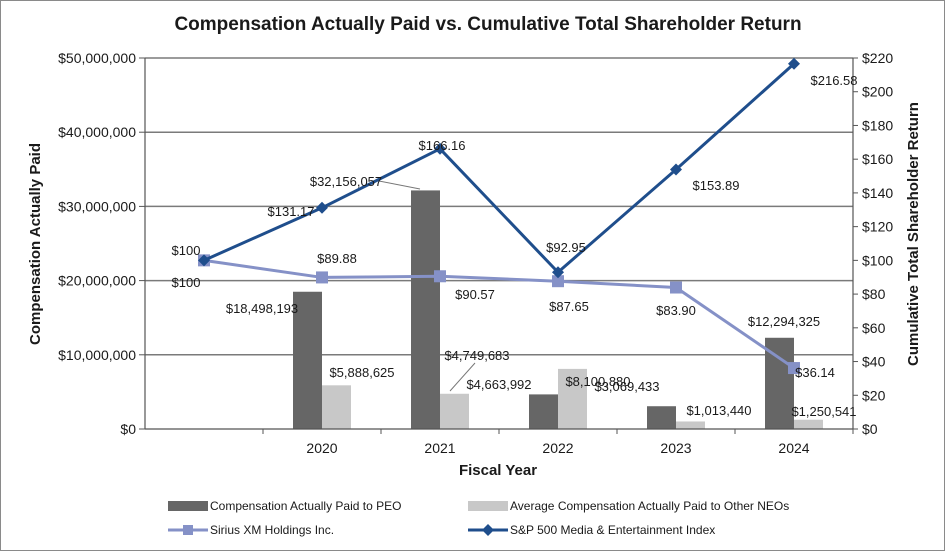 The image size is (945, 551). I want to click on sp500-data-label: $166.16, so click(442, 145).